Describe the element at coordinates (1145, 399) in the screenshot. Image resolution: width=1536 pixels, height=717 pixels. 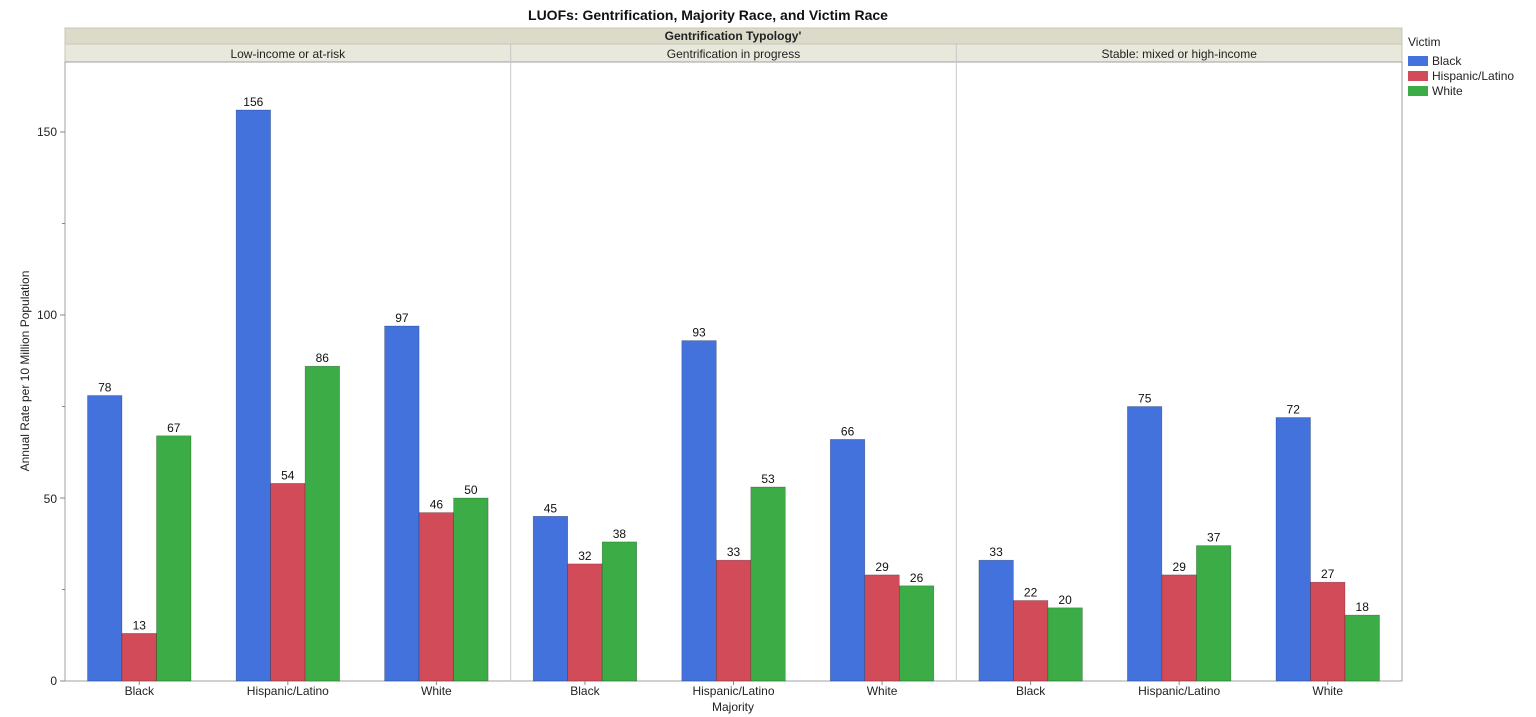
I see `data-label: 75` at that location.